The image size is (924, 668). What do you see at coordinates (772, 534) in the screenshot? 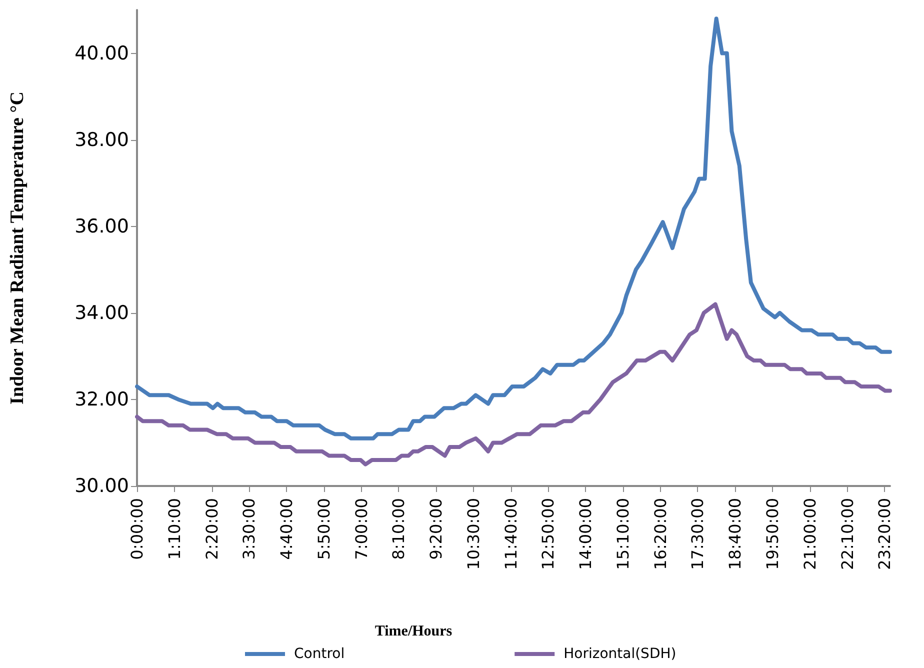
I see `x-tick-label: 19:50:00` at bounding box center [772, 534].